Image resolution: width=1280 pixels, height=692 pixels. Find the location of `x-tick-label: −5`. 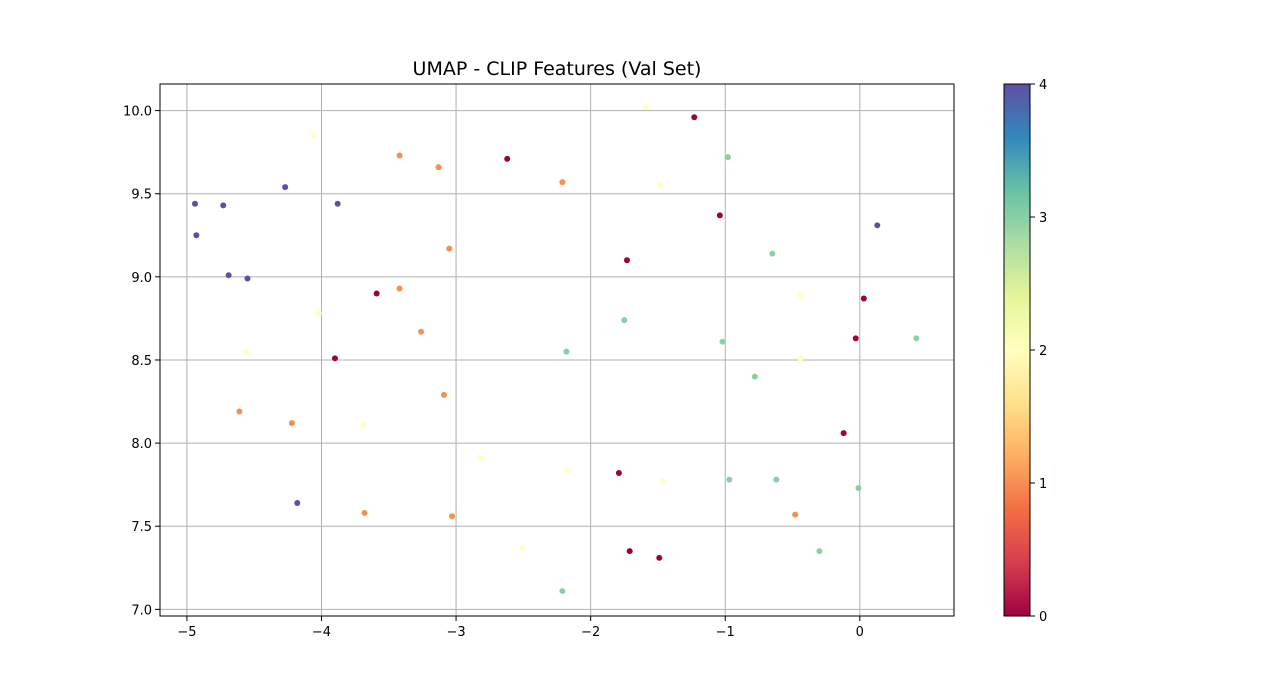

x-tick-label: −5 is located at coordinates (186, 632).